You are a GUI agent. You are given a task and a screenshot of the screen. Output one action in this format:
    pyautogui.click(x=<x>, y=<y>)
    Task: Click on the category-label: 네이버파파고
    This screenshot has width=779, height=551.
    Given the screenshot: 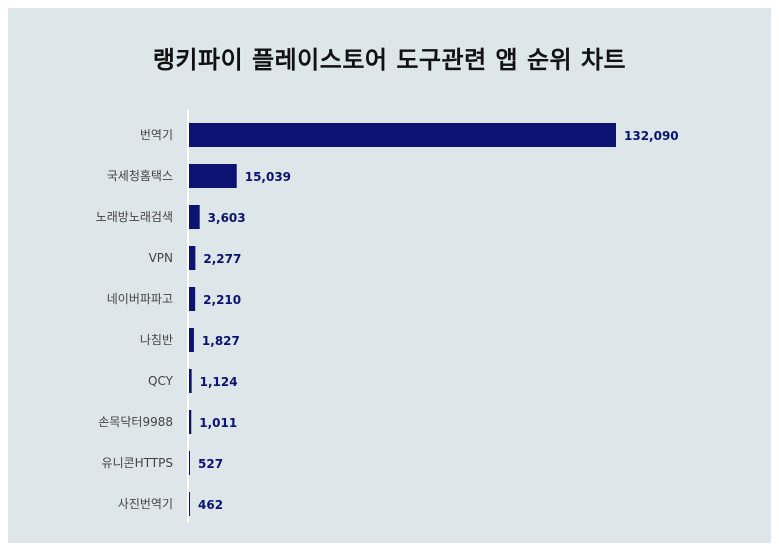 What is the action you would take?
    pyautogui.click(x=140, y=299)
    